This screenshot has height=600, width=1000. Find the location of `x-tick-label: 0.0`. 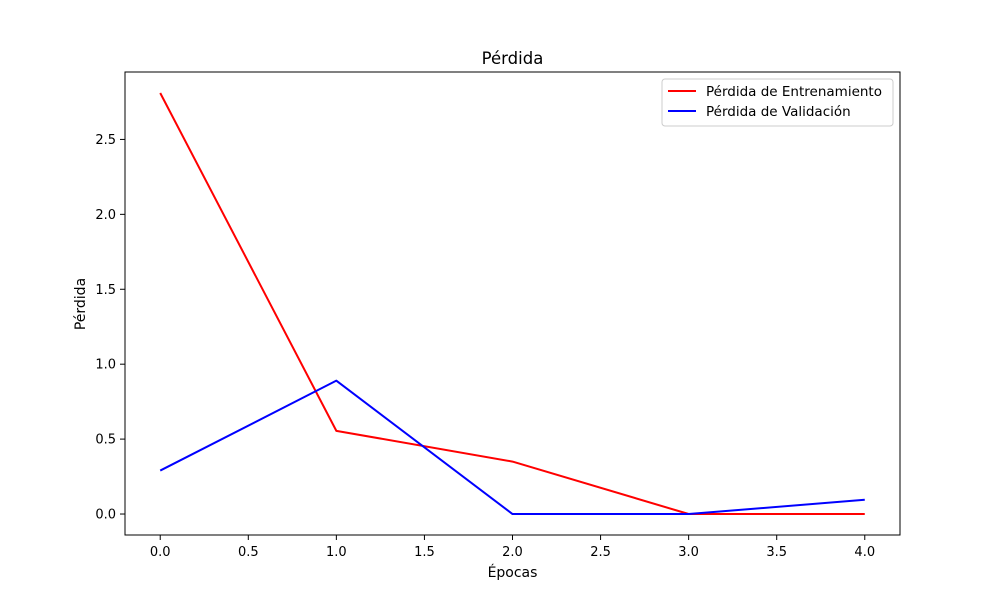

x-tick-label: 0.0 is located at coordinates (160, 552).